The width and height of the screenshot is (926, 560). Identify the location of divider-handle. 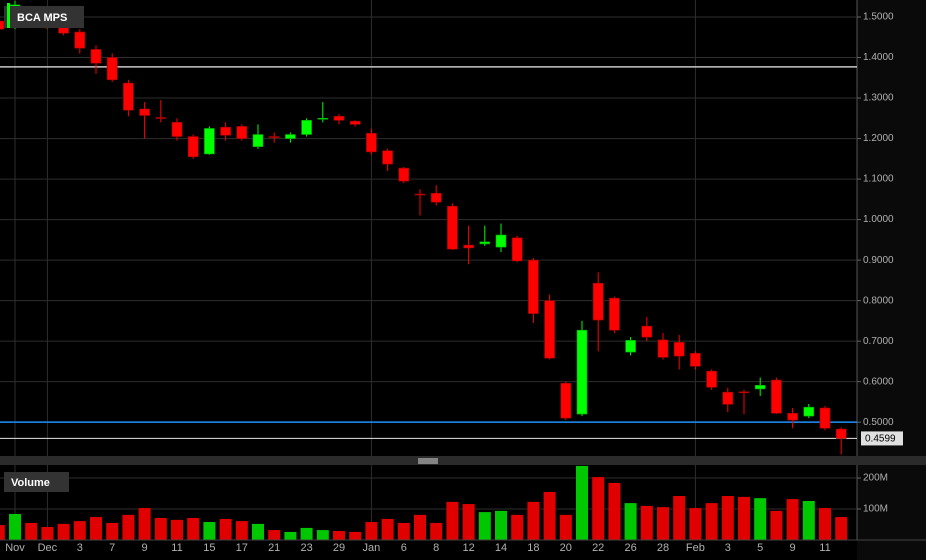
(428, 461).